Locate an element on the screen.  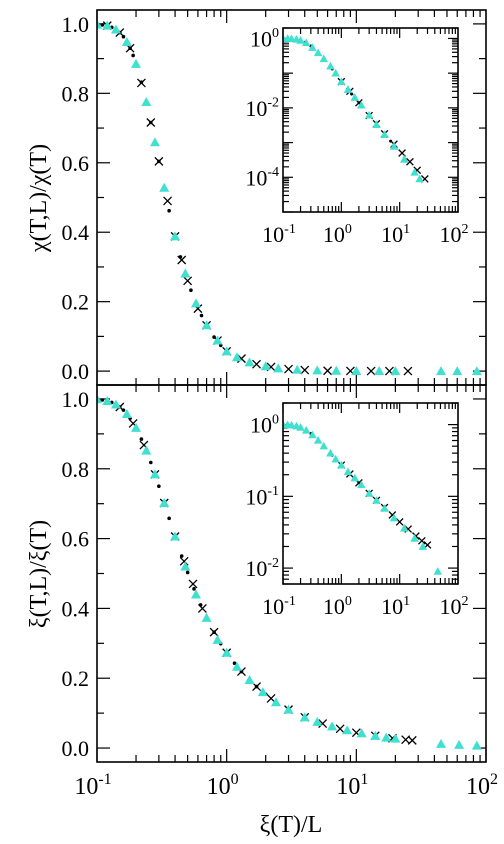
x-tick-label: 10¹ is located at coordinates (352, 785).